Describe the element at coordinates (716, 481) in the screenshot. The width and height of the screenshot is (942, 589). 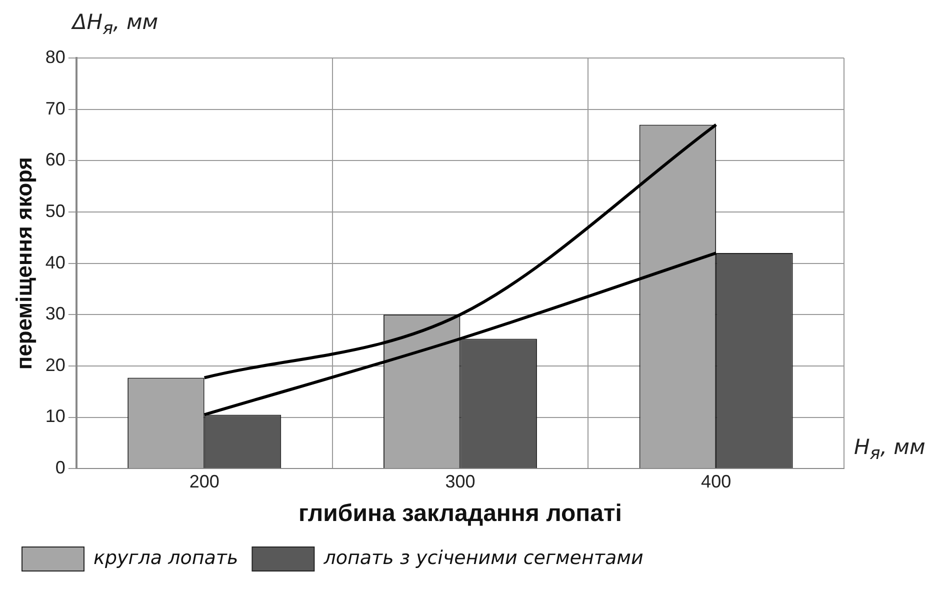
I see `x-tick-label: 400` at that location.